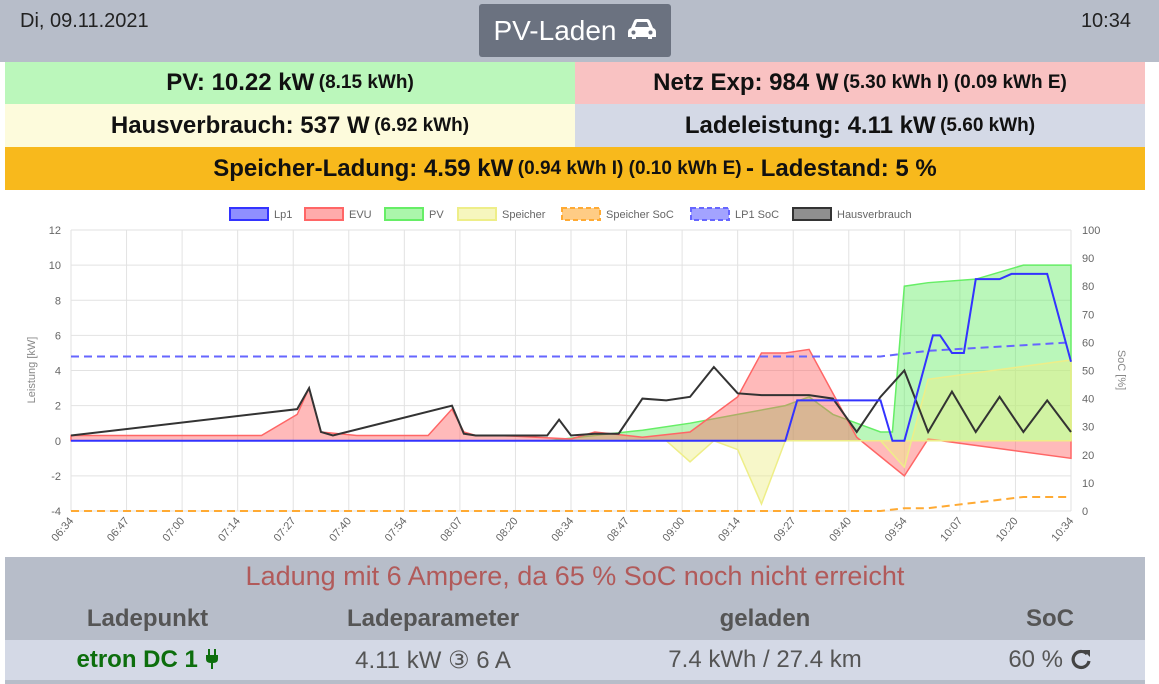  What do you see at coordinates (55, 266) in the screenshot?
I see `y-tick-7: 10` at bounding box center [55, 266].